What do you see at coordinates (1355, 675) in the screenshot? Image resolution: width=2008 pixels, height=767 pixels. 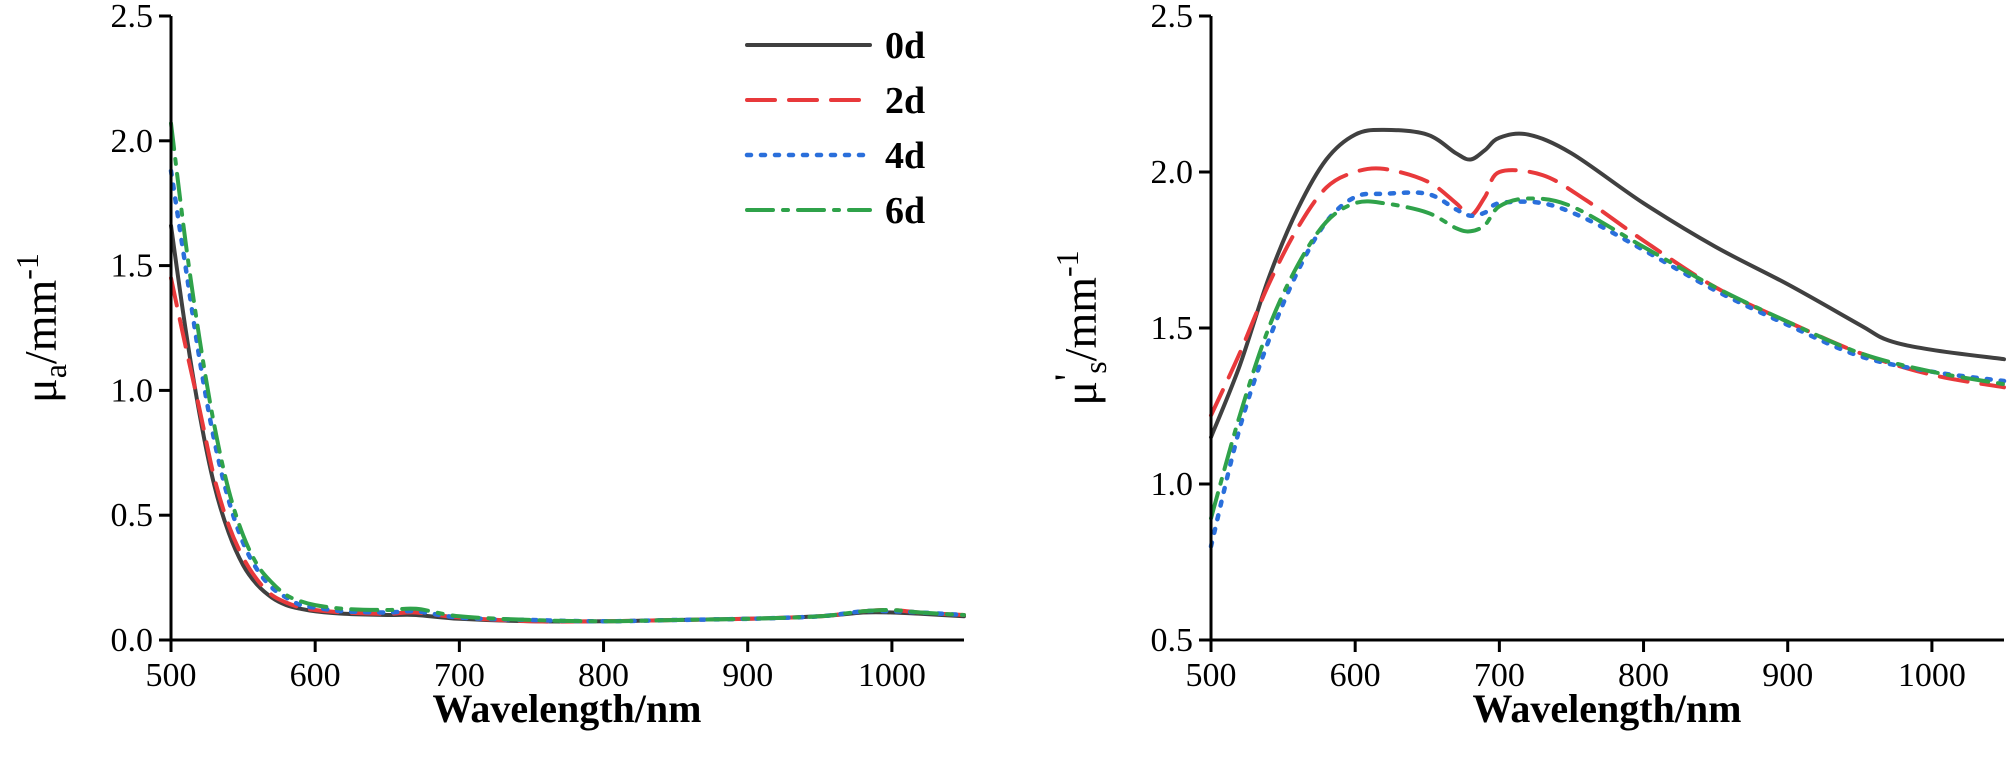 I see `right-x-tick-label: 600` at bounding box center [1355, 675].